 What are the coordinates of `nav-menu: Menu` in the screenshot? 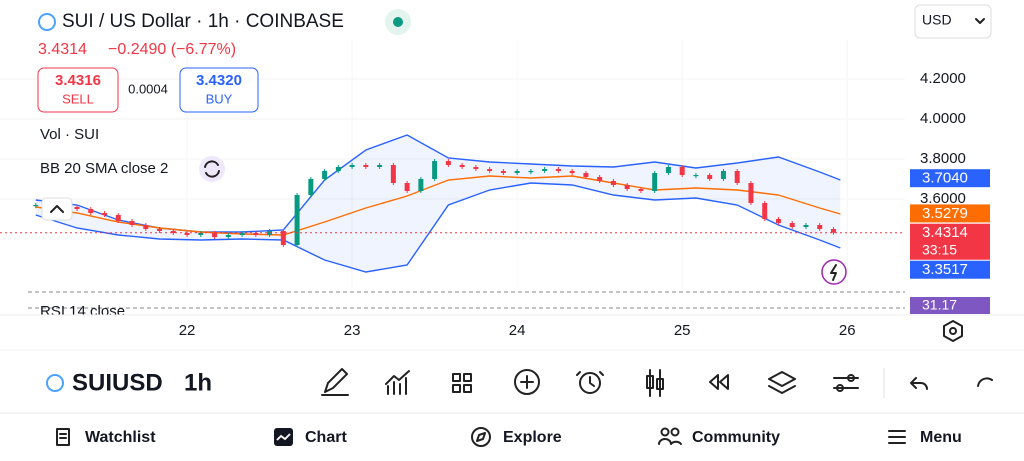 It's located at (941, 437).